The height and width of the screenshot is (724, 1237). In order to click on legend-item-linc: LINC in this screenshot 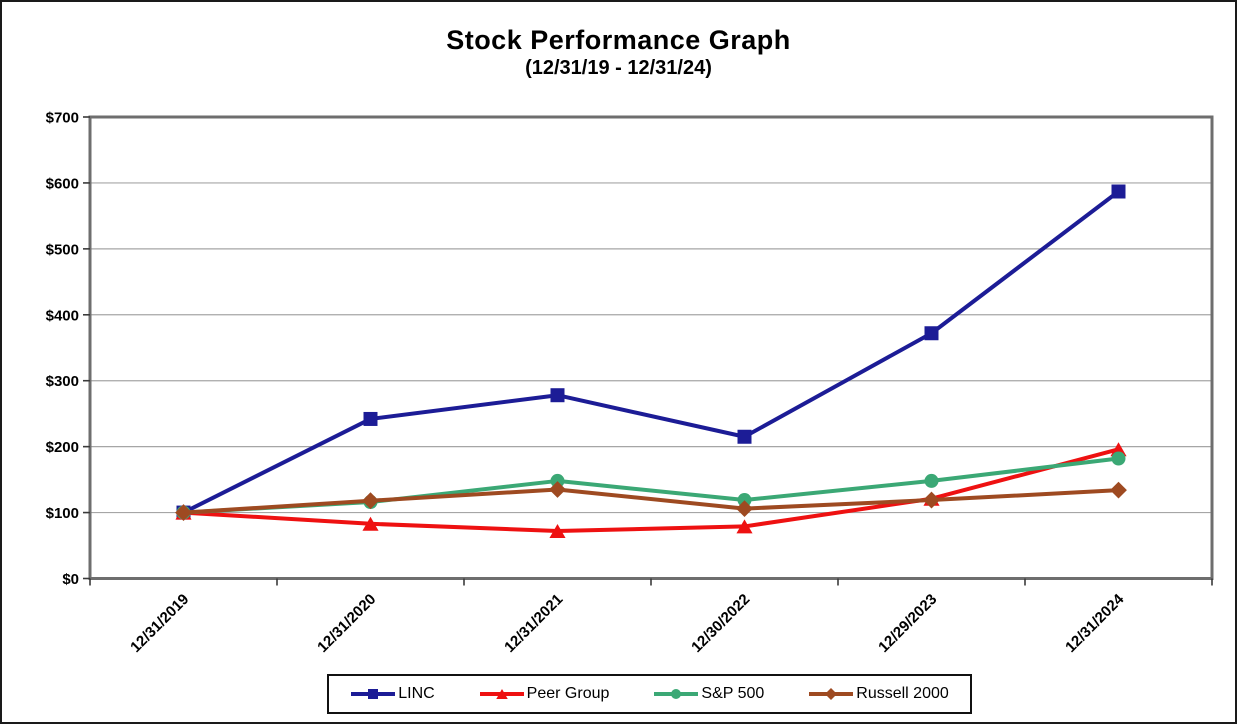, I will do `click(392, 694)`.